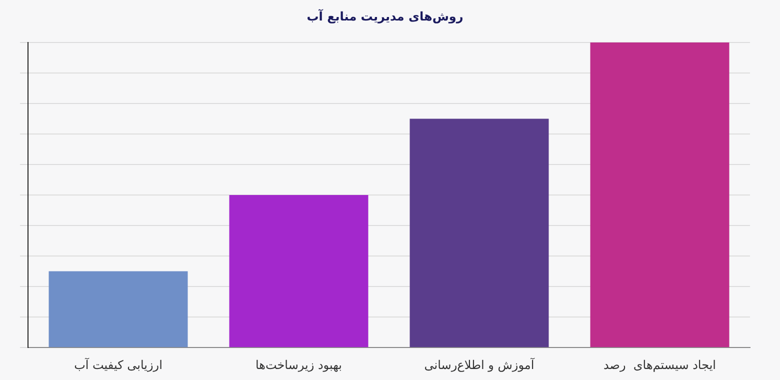  Describe the element at coordinates (385, 16) in the screenshot. I see `chart-title: روش‌های مدیریت منابع آب` at that location.